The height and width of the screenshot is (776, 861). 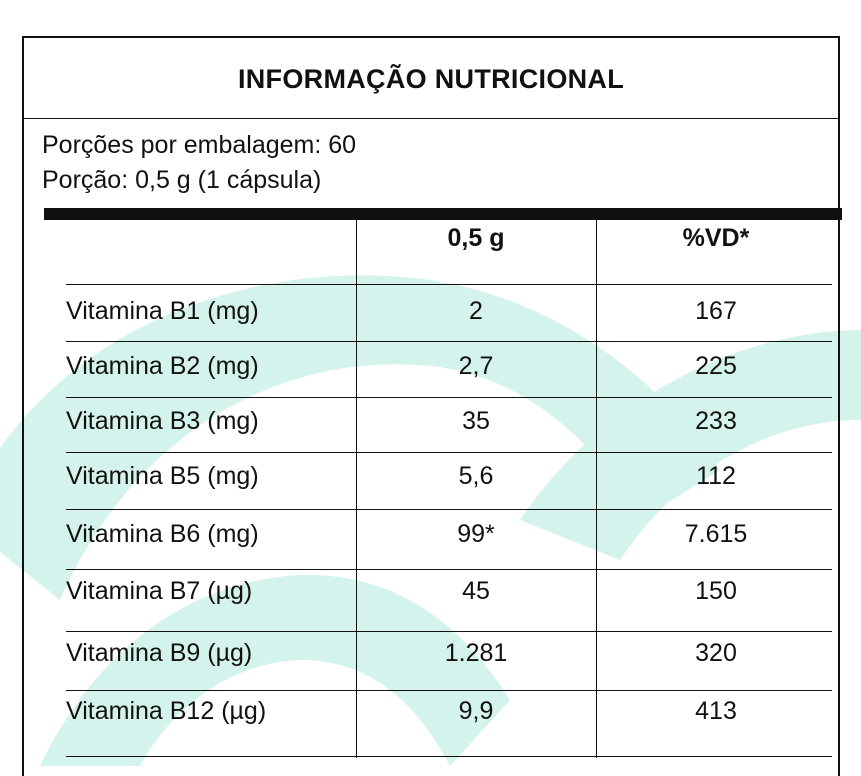 I want to click on nutrient-amount: 2, so click(x=476, y=311).